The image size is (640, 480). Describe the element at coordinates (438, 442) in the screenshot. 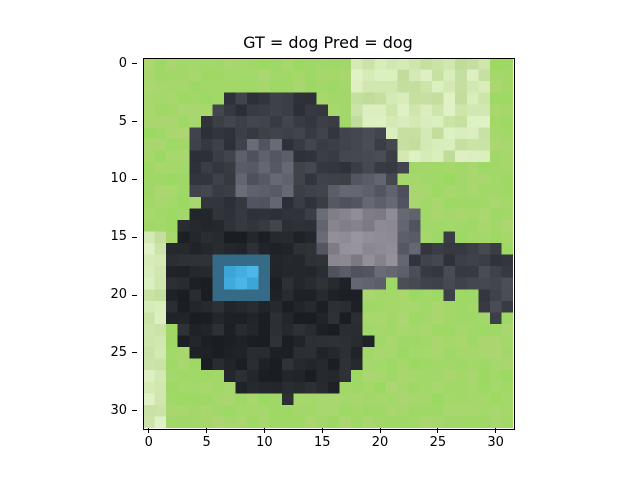

I see `x-tick-label: 25` at that location.